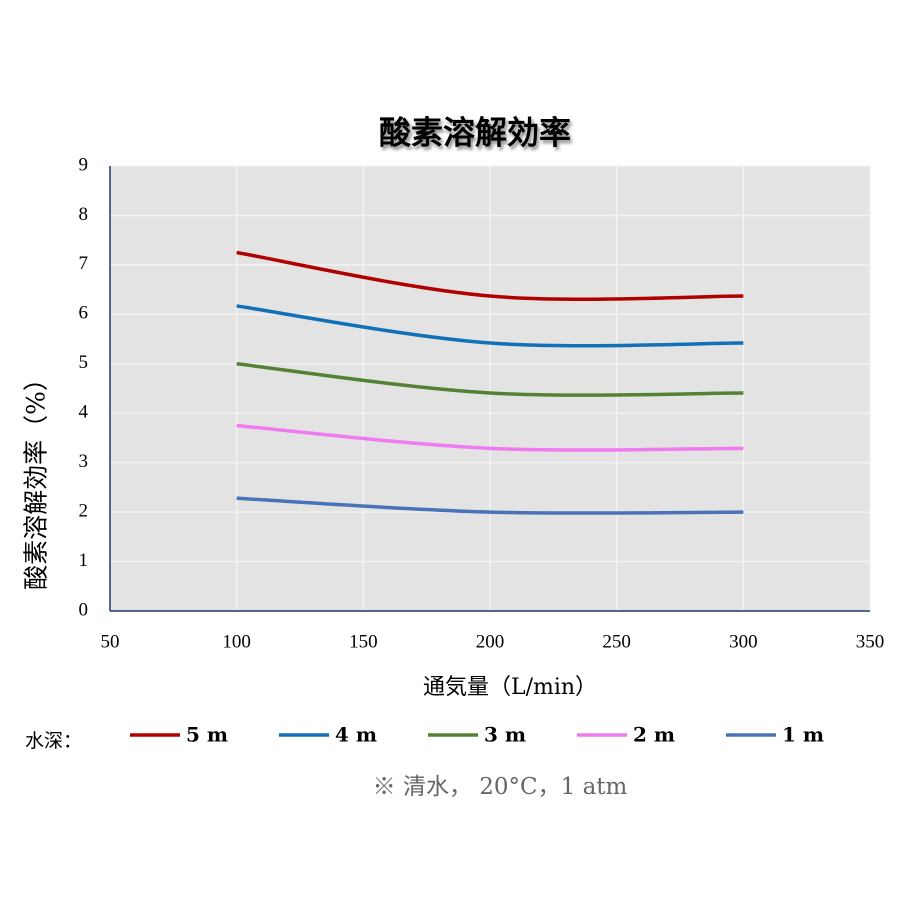  Describe the element at coordinates (743, 641) in the screenshot. I see `x-tick-label: 300` at that location.